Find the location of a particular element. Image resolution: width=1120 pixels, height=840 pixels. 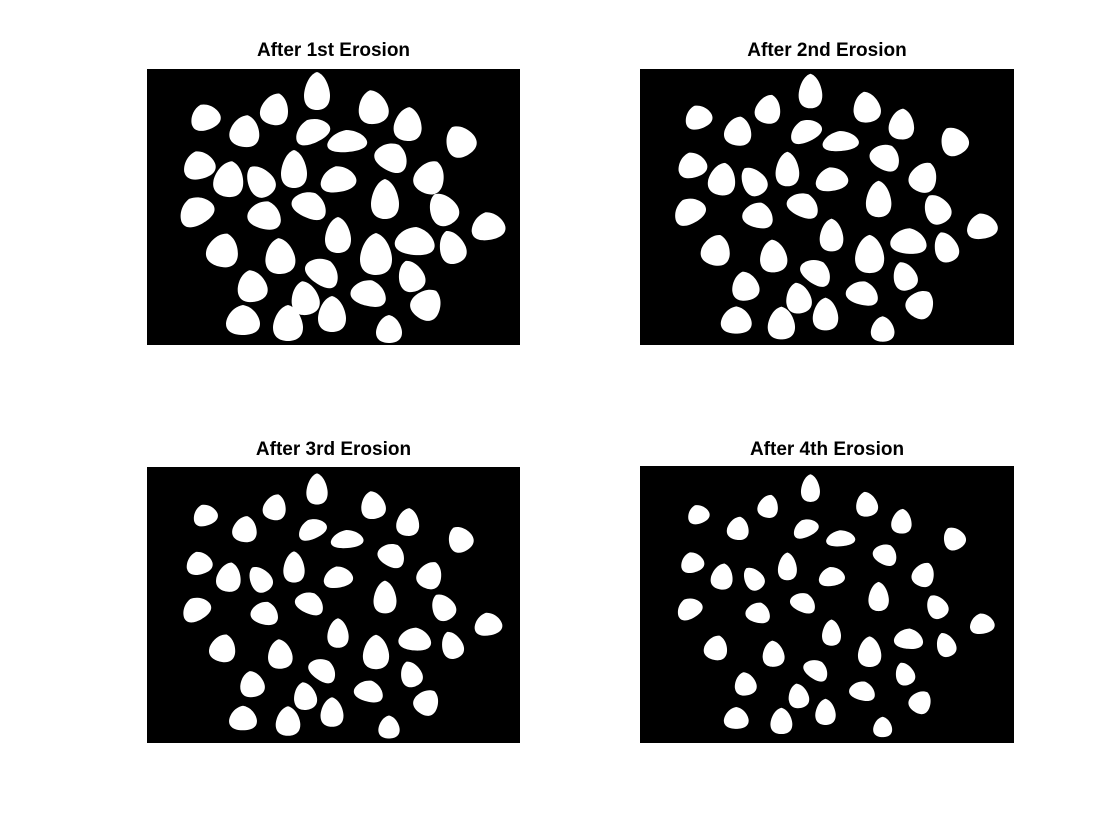

binary-image is located at coordinates (827, 604).